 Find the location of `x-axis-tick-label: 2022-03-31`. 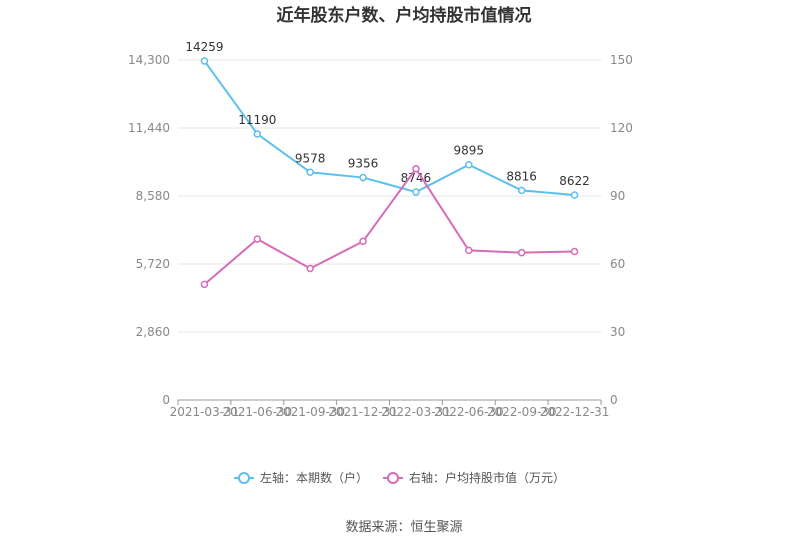

x-axis-tick-label: 2022-03-31 is located at coordinates (416, 412).